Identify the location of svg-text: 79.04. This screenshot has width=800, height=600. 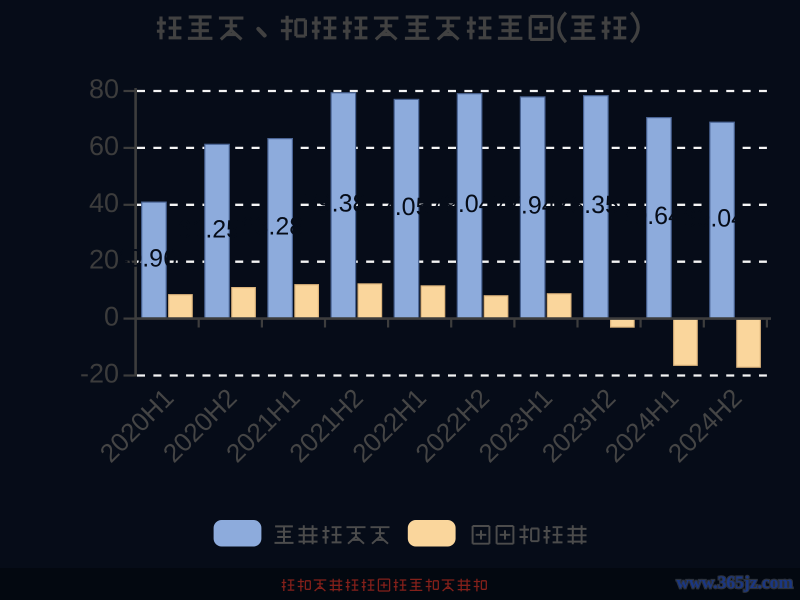
(461, 204).